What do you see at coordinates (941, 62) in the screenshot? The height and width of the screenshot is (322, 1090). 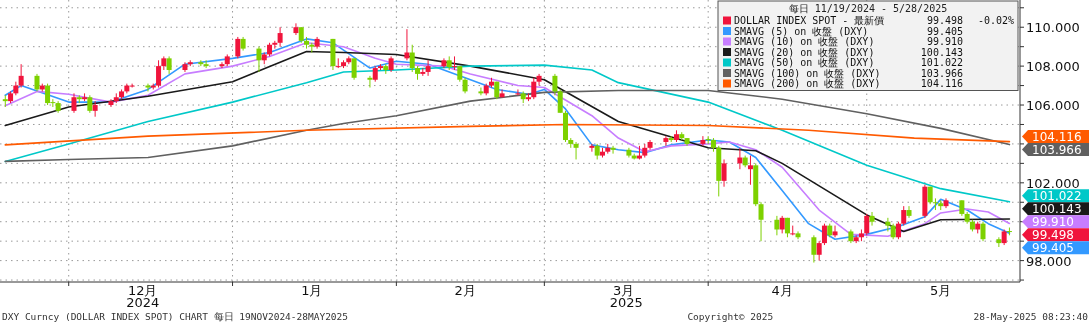 I see `text: 101.022` at bounding box center [941, 62].